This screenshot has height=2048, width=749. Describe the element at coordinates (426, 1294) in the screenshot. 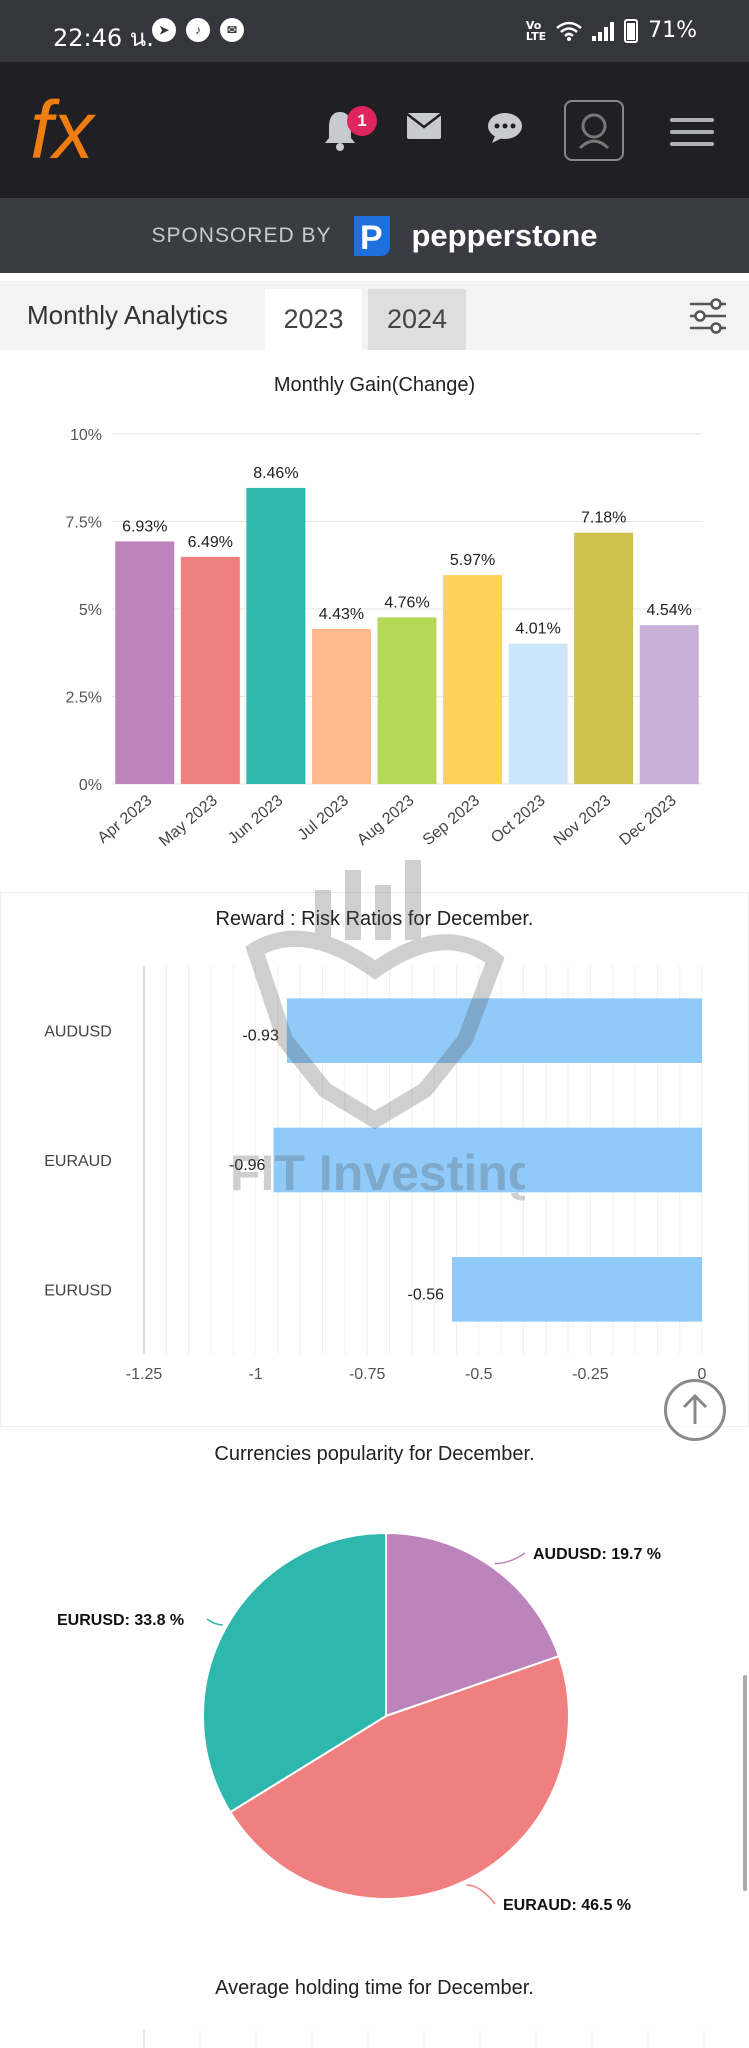

I see `bar-value-label: -0.56` at that location.